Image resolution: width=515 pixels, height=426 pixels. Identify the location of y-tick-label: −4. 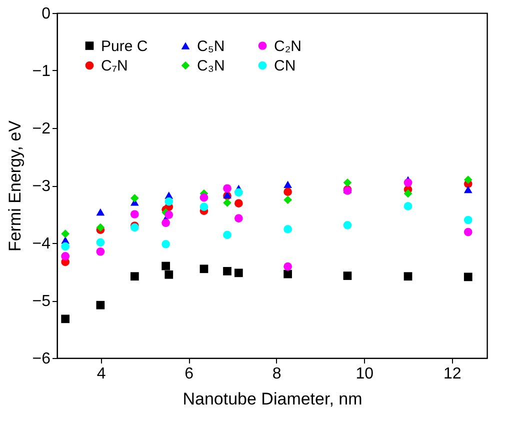
(41, 244).